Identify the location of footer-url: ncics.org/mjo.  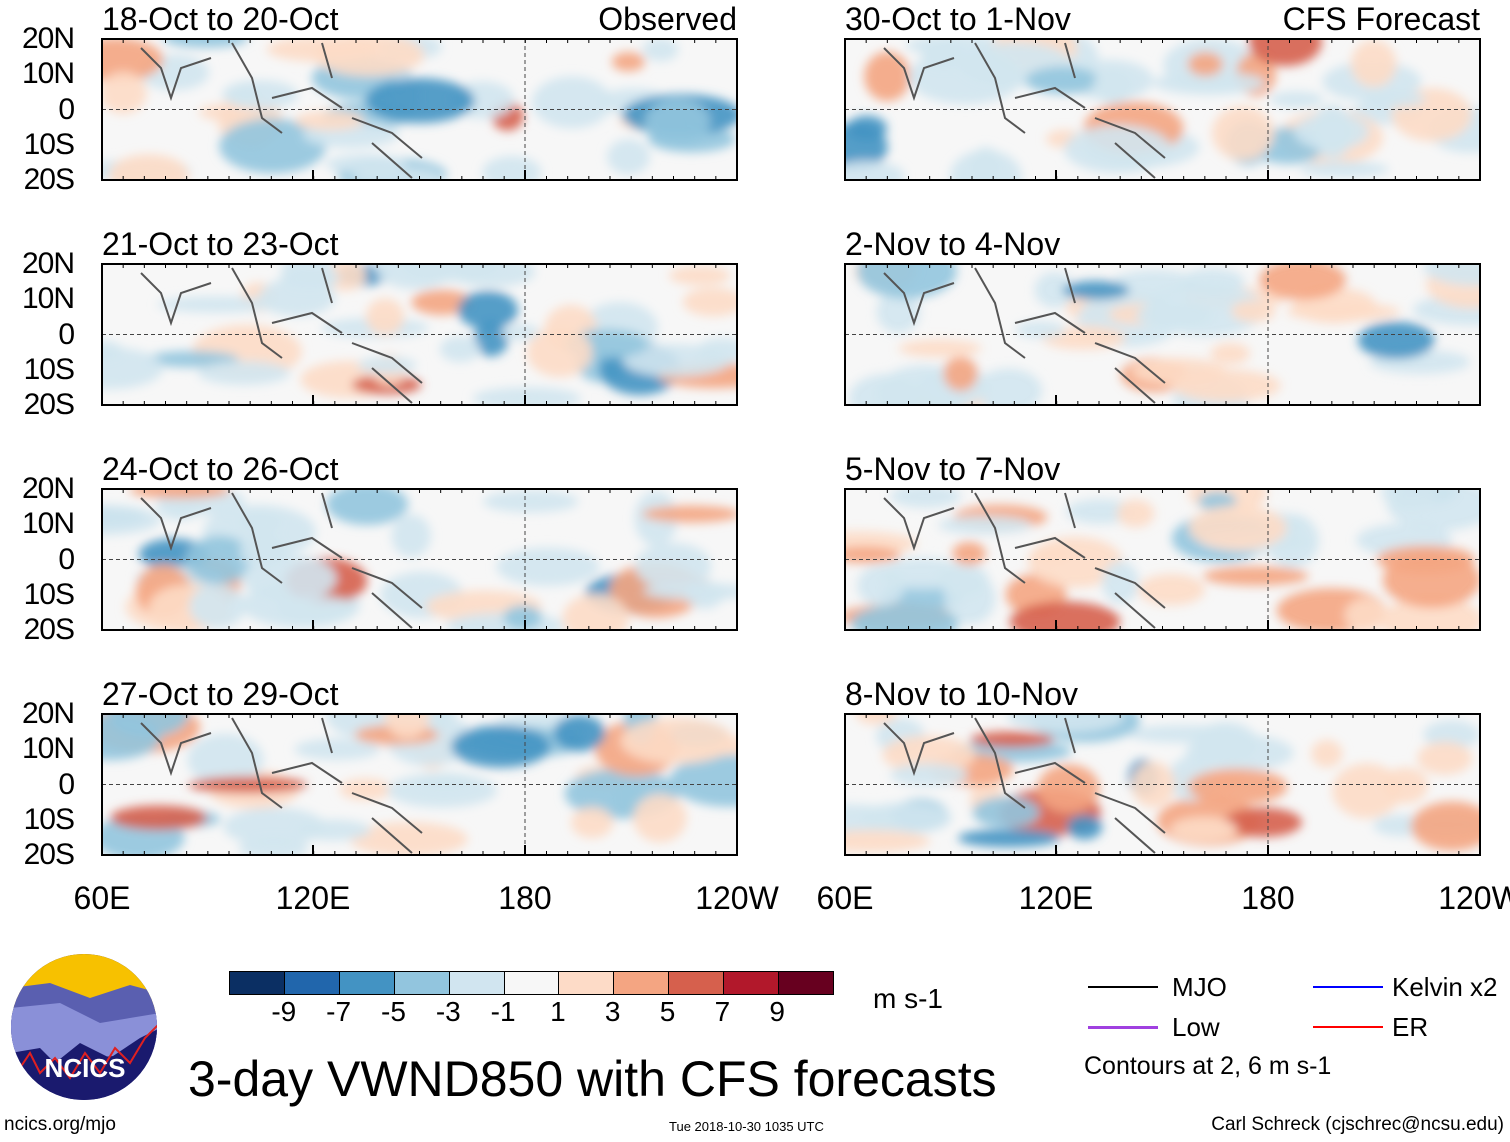
(60, 1124).